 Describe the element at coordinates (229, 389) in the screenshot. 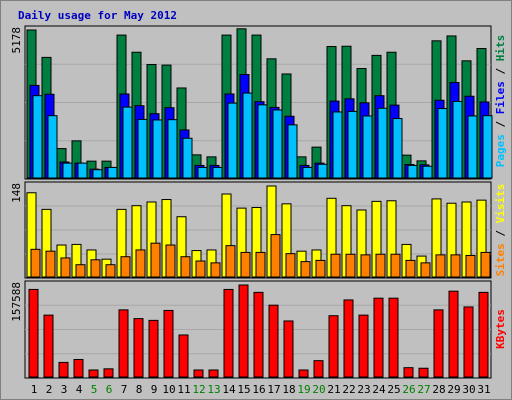

I see `x-tick-label: 14` at that location.